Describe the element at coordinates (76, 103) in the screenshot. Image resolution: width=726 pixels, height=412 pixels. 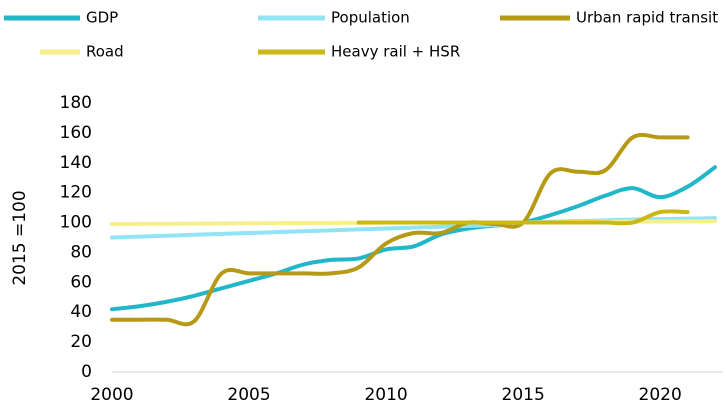
I see `y-tick-label: 180` at that location.